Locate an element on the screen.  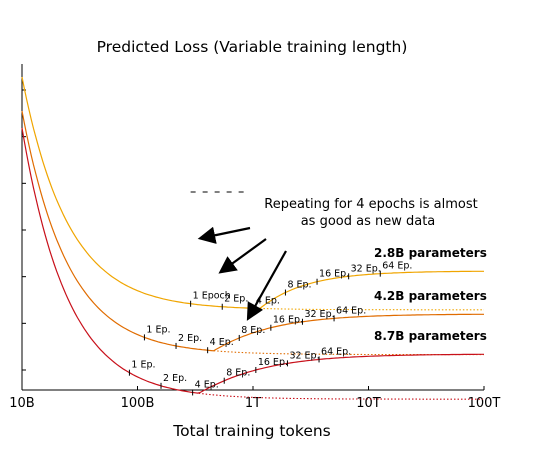
series-label: 8.7B parameters is located at coordinates (430, 336).